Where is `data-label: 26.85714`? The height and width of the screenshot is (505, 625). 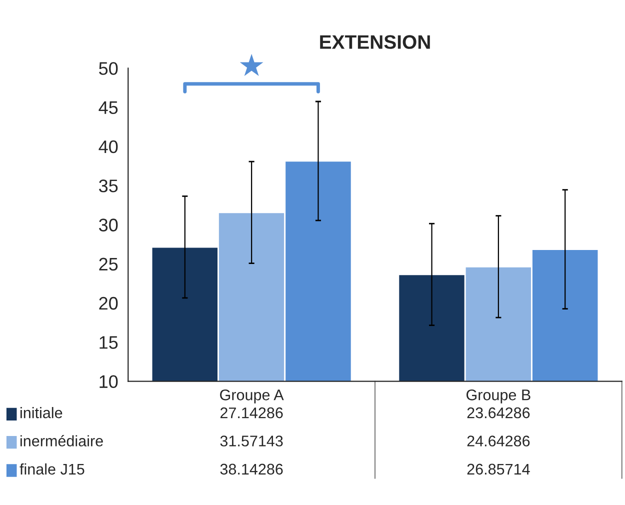
data-label: 26.85714 is located at coordinates (498, 469).